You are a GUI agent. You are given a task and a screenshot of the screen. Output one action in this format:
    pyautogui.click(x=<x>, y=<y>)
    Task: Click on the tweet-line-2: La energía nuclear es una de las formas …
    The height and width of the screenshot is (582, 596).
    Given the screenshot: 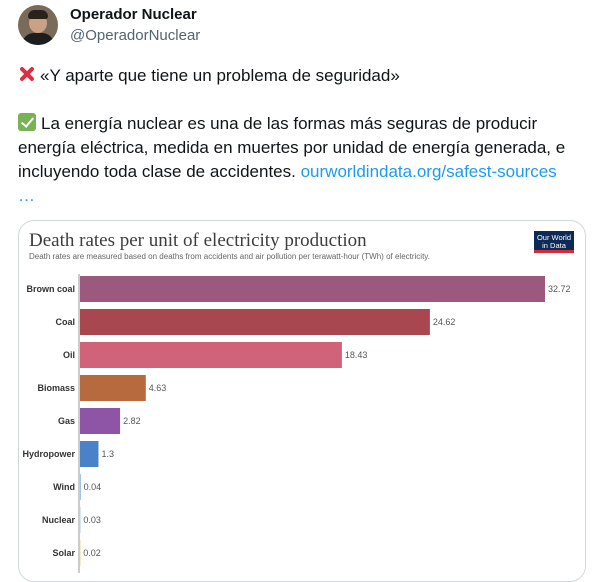 What is the action you would take?
    pyautogui.click(x=303, y=148)
    